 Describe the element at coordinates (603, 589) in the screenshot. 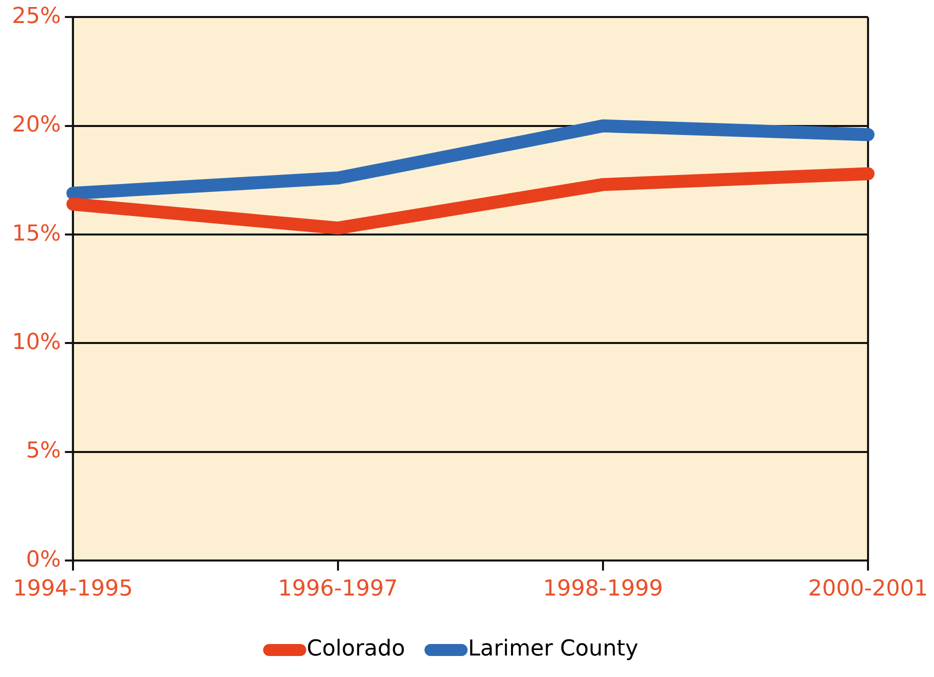

I see `x-tick-label: 1998-1999` at that location.